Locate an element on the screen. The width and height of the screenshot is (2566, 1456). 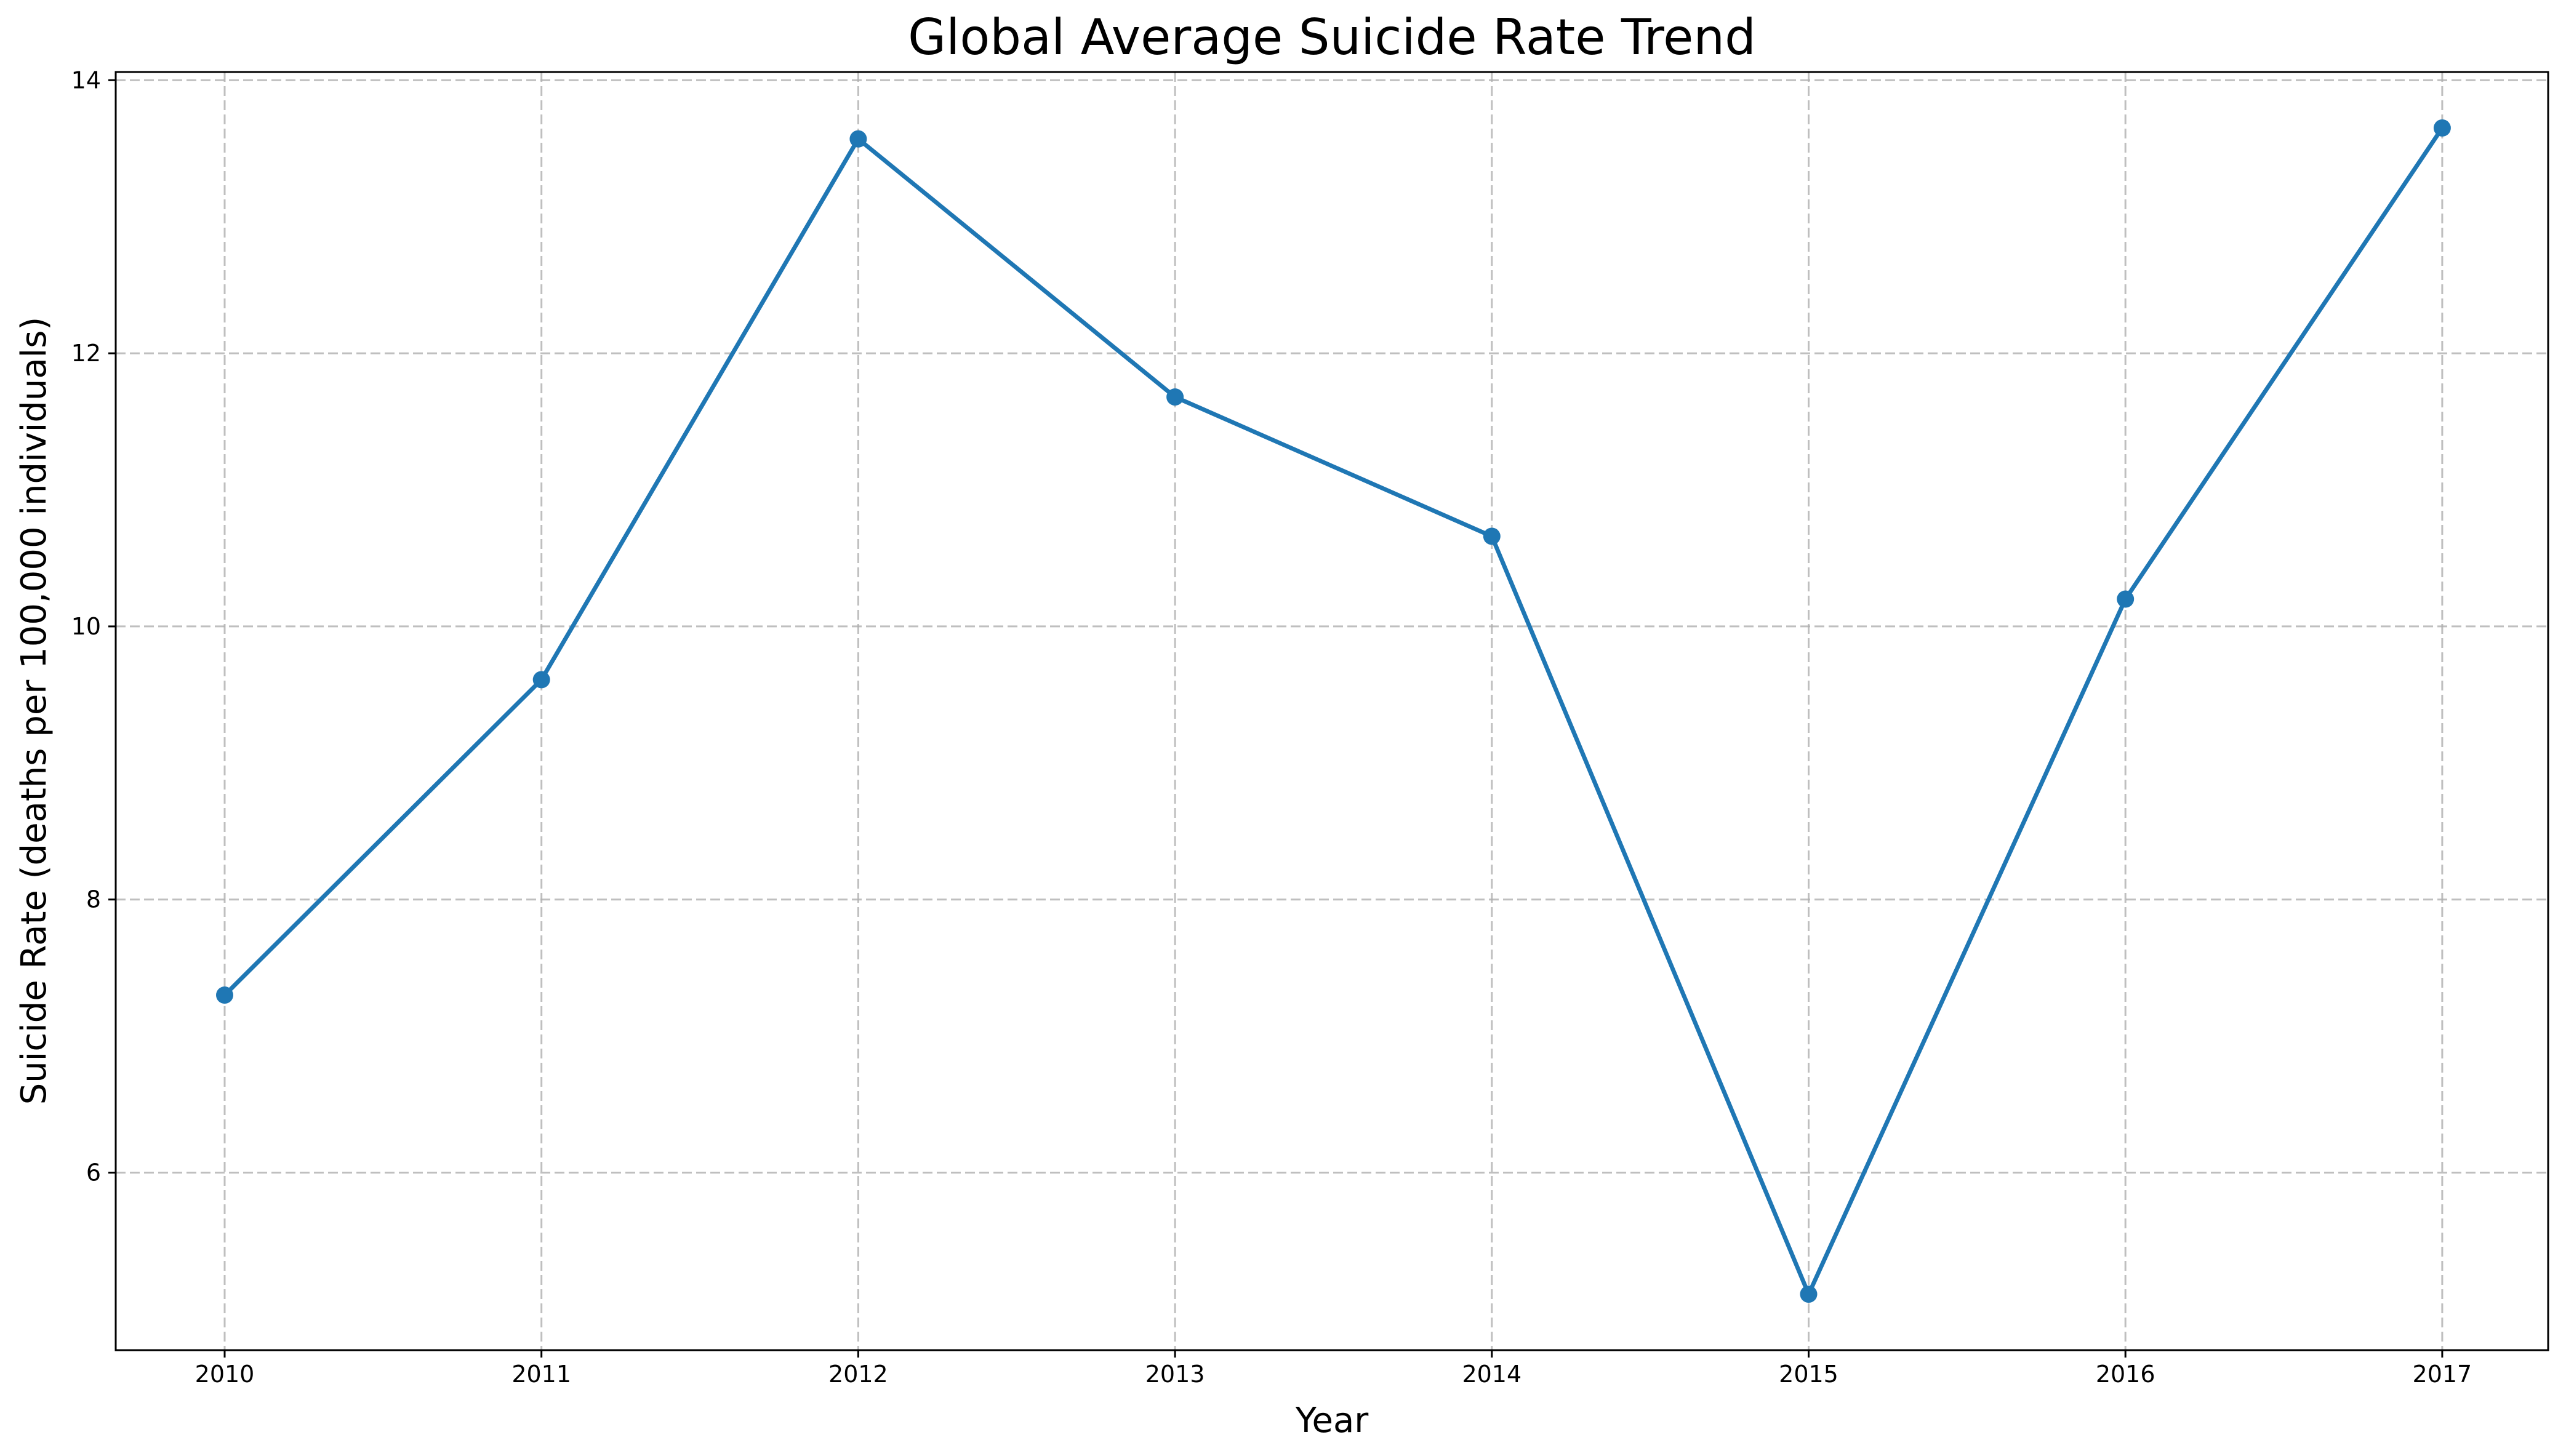
x-tick-label: 2015 is located at coordinates (1808, 1374).